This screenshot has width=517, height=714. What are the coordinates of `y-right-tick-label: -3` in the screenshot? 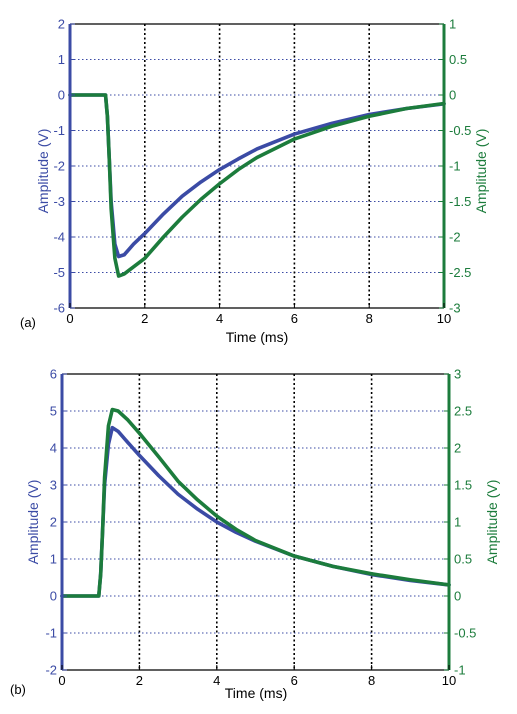 It's located at (455, 308).